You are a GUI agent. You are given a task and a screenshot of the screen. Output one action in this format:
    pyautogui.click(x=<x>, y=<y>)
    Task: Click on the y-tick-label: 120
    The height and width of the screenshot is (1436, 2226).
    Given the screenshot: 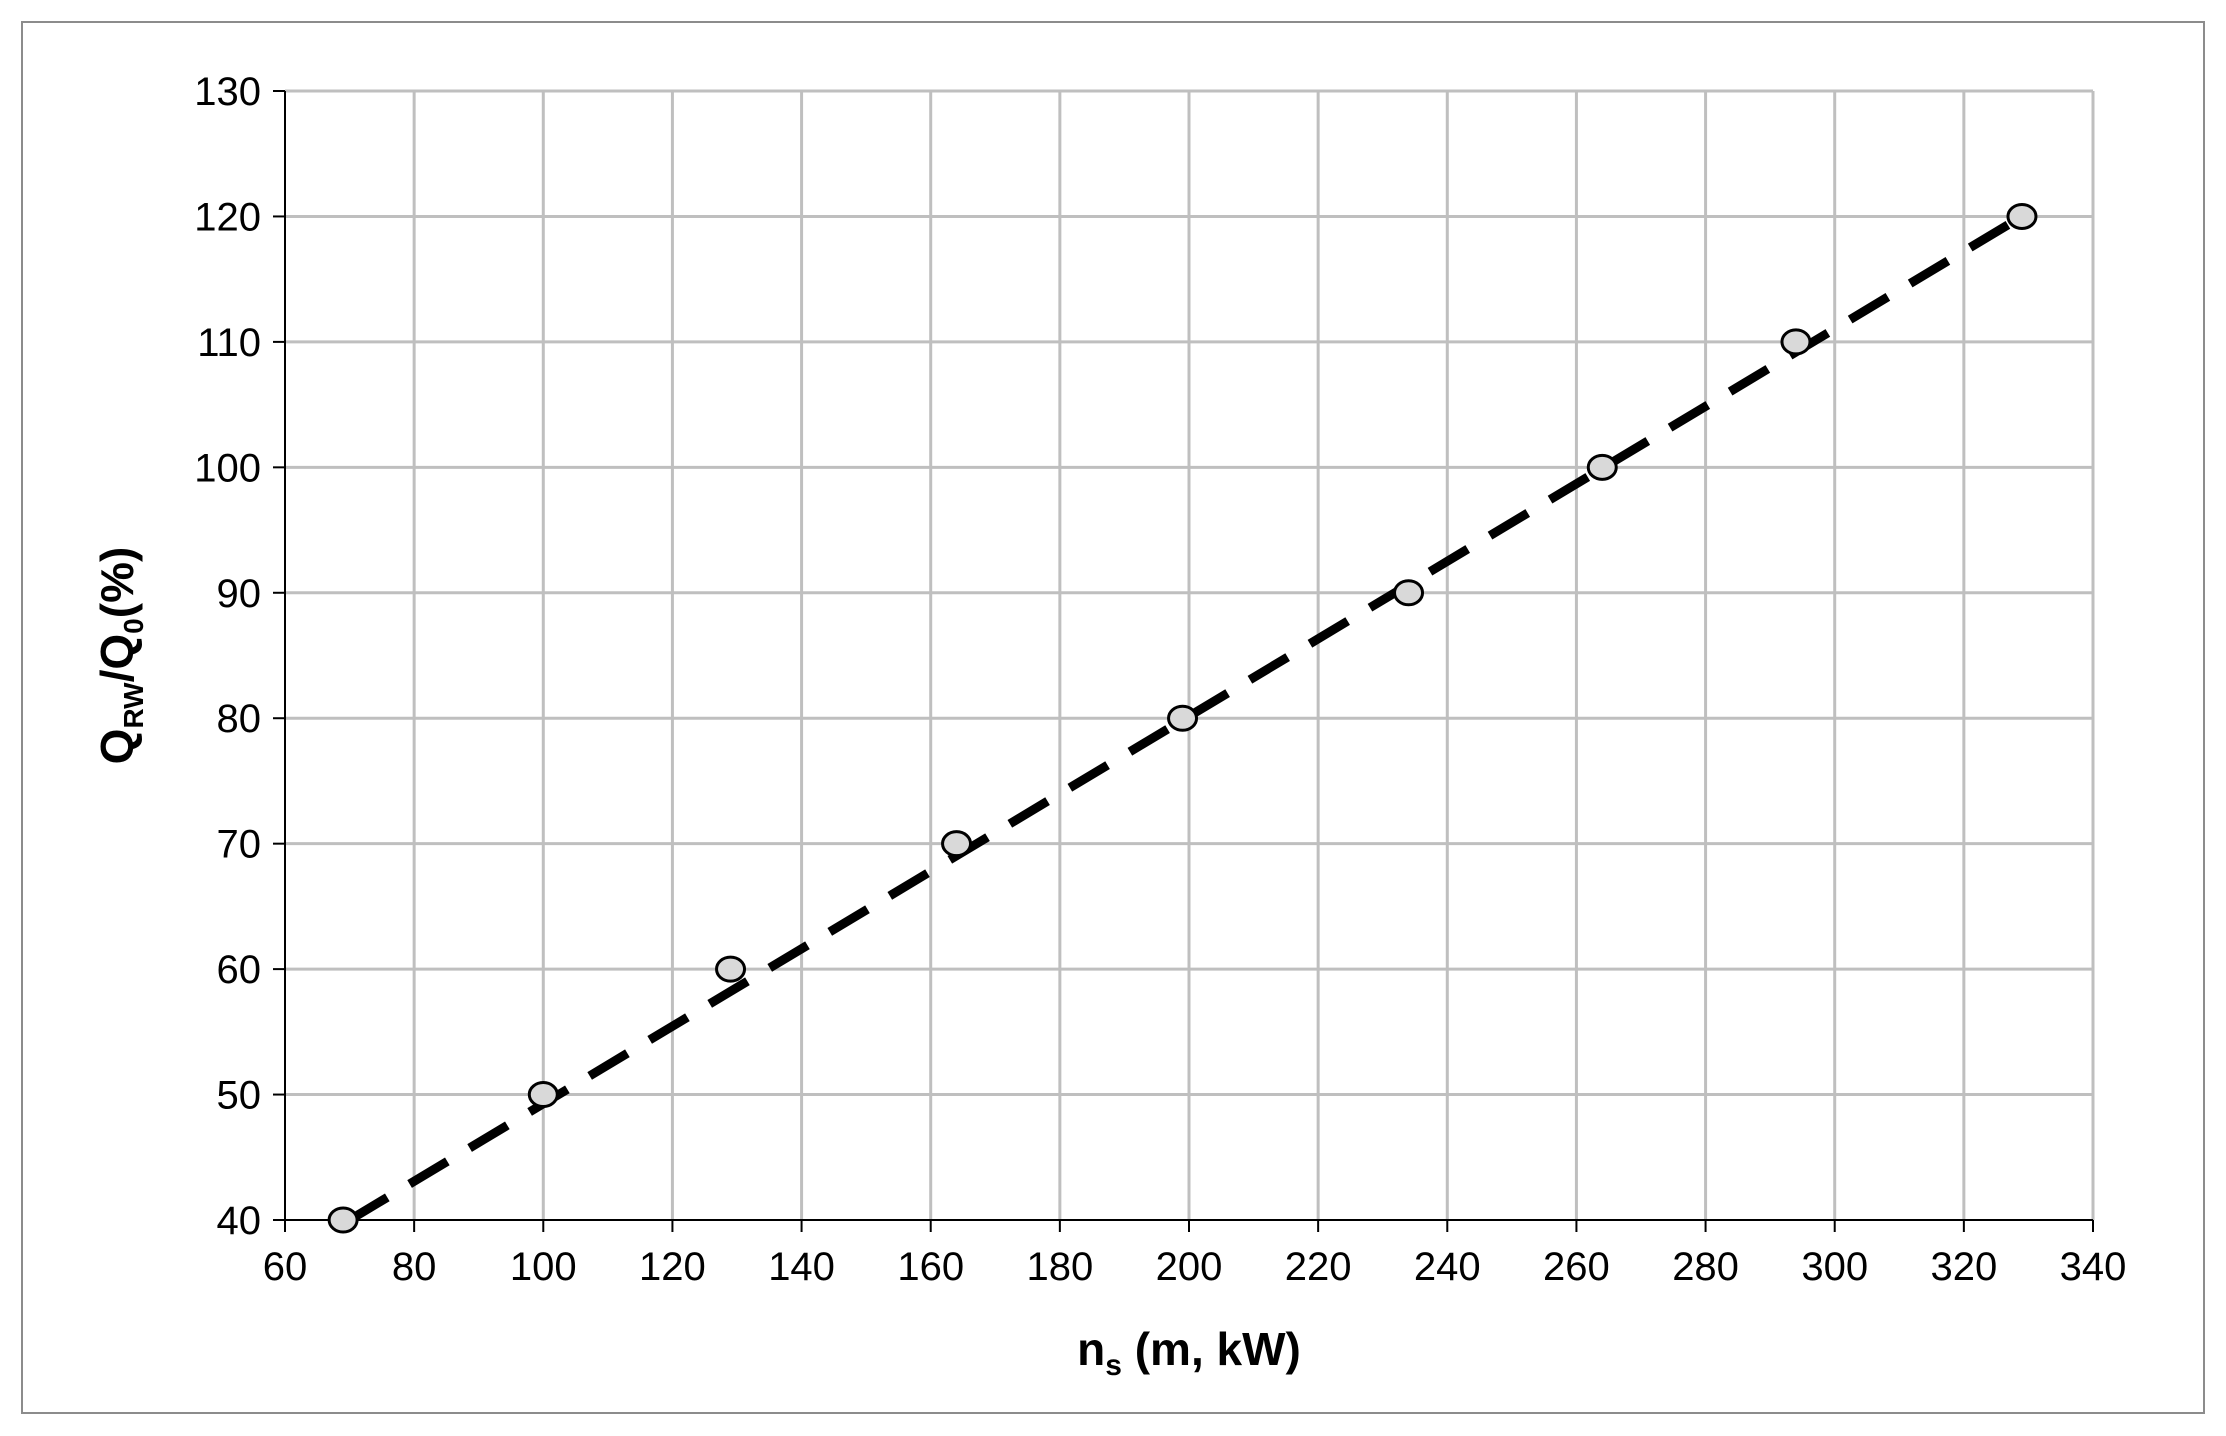 What is the action you would take?
    pyautogui.click(x=227, y=217)
    